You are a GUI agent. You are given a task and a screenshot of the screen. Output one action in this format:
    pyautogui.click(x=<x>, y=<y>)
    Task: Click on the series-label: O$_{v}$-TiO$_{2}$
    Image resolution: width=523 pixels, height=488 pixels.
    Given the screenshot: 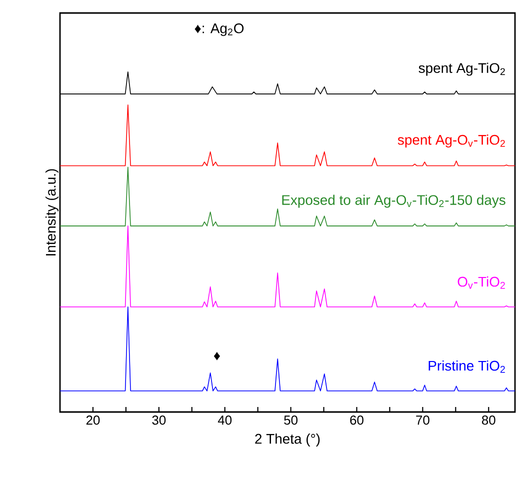 What is the action you would take?
    pyautogui.click(x=481, y=282)
    